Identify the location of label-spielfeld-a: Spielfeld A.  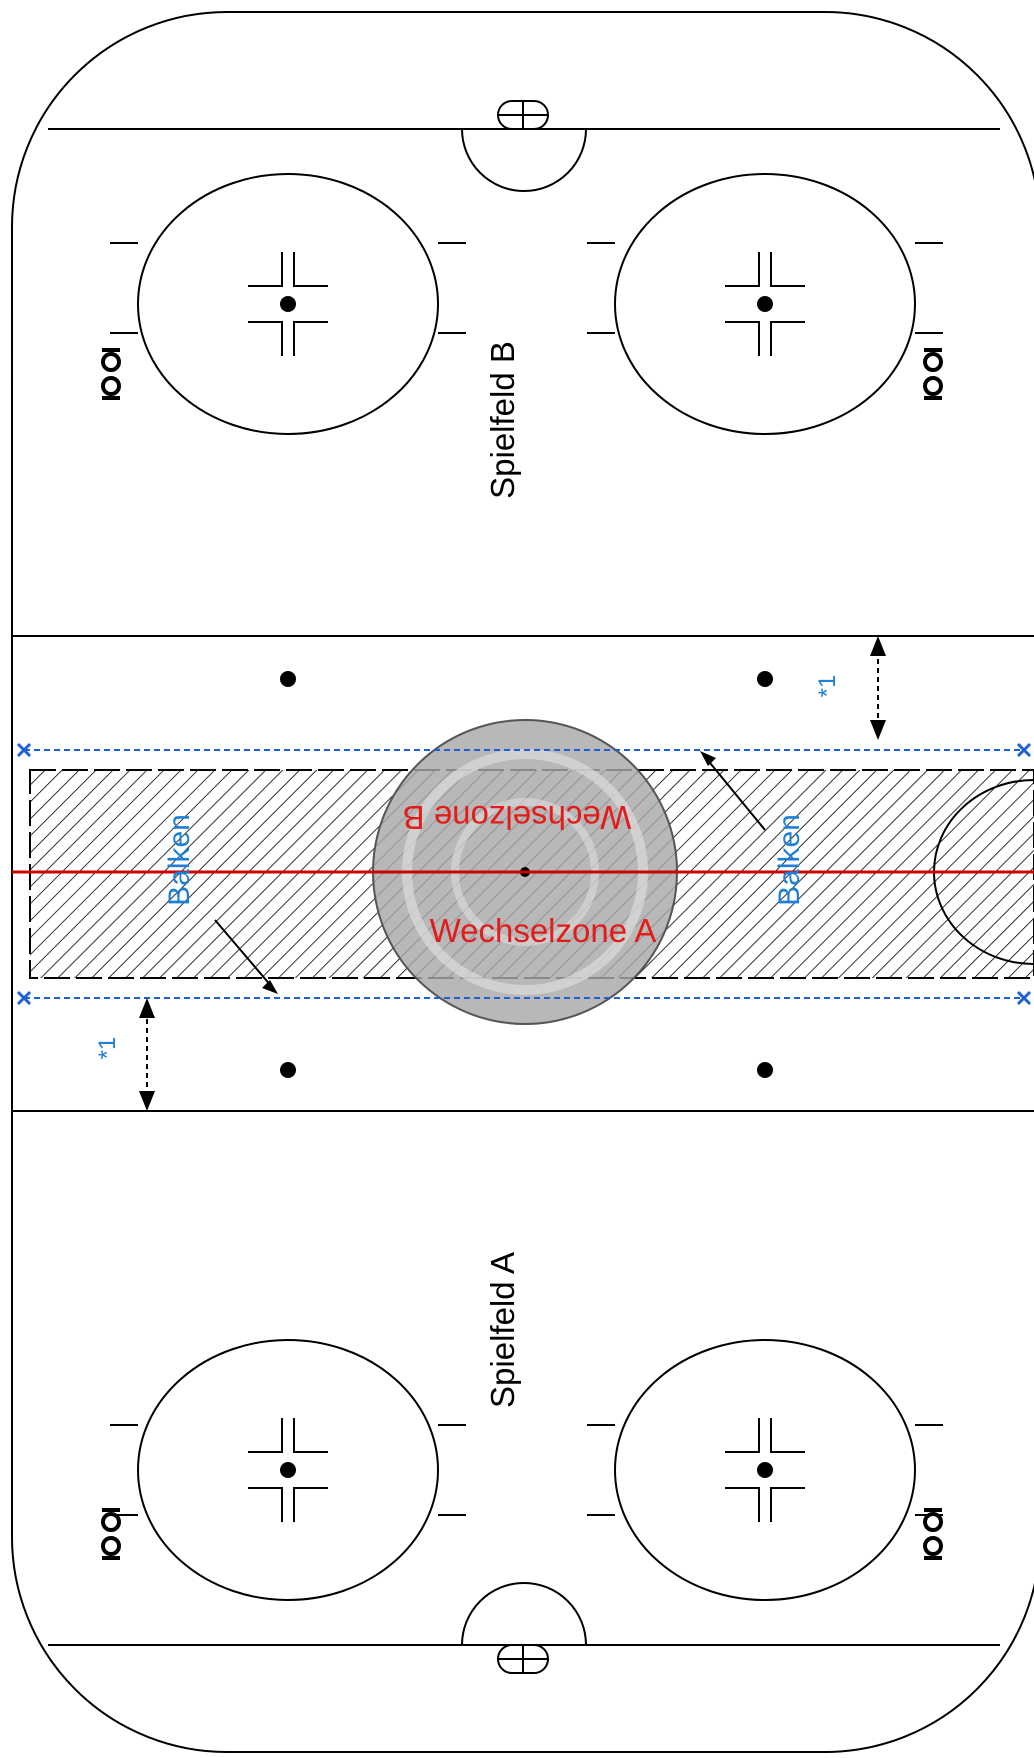
(502, 1330).